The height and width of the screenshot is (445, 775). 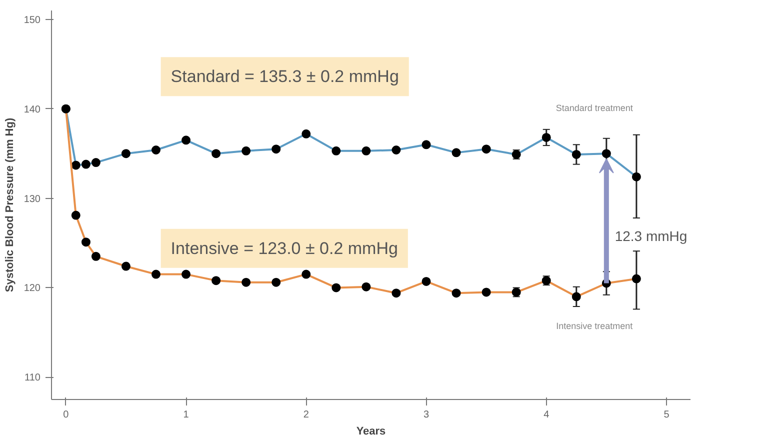 What do you see at coordinates (32, 378) in the screenshot?
I see `y-tick-label: 110` at bounding box center [32, 378].